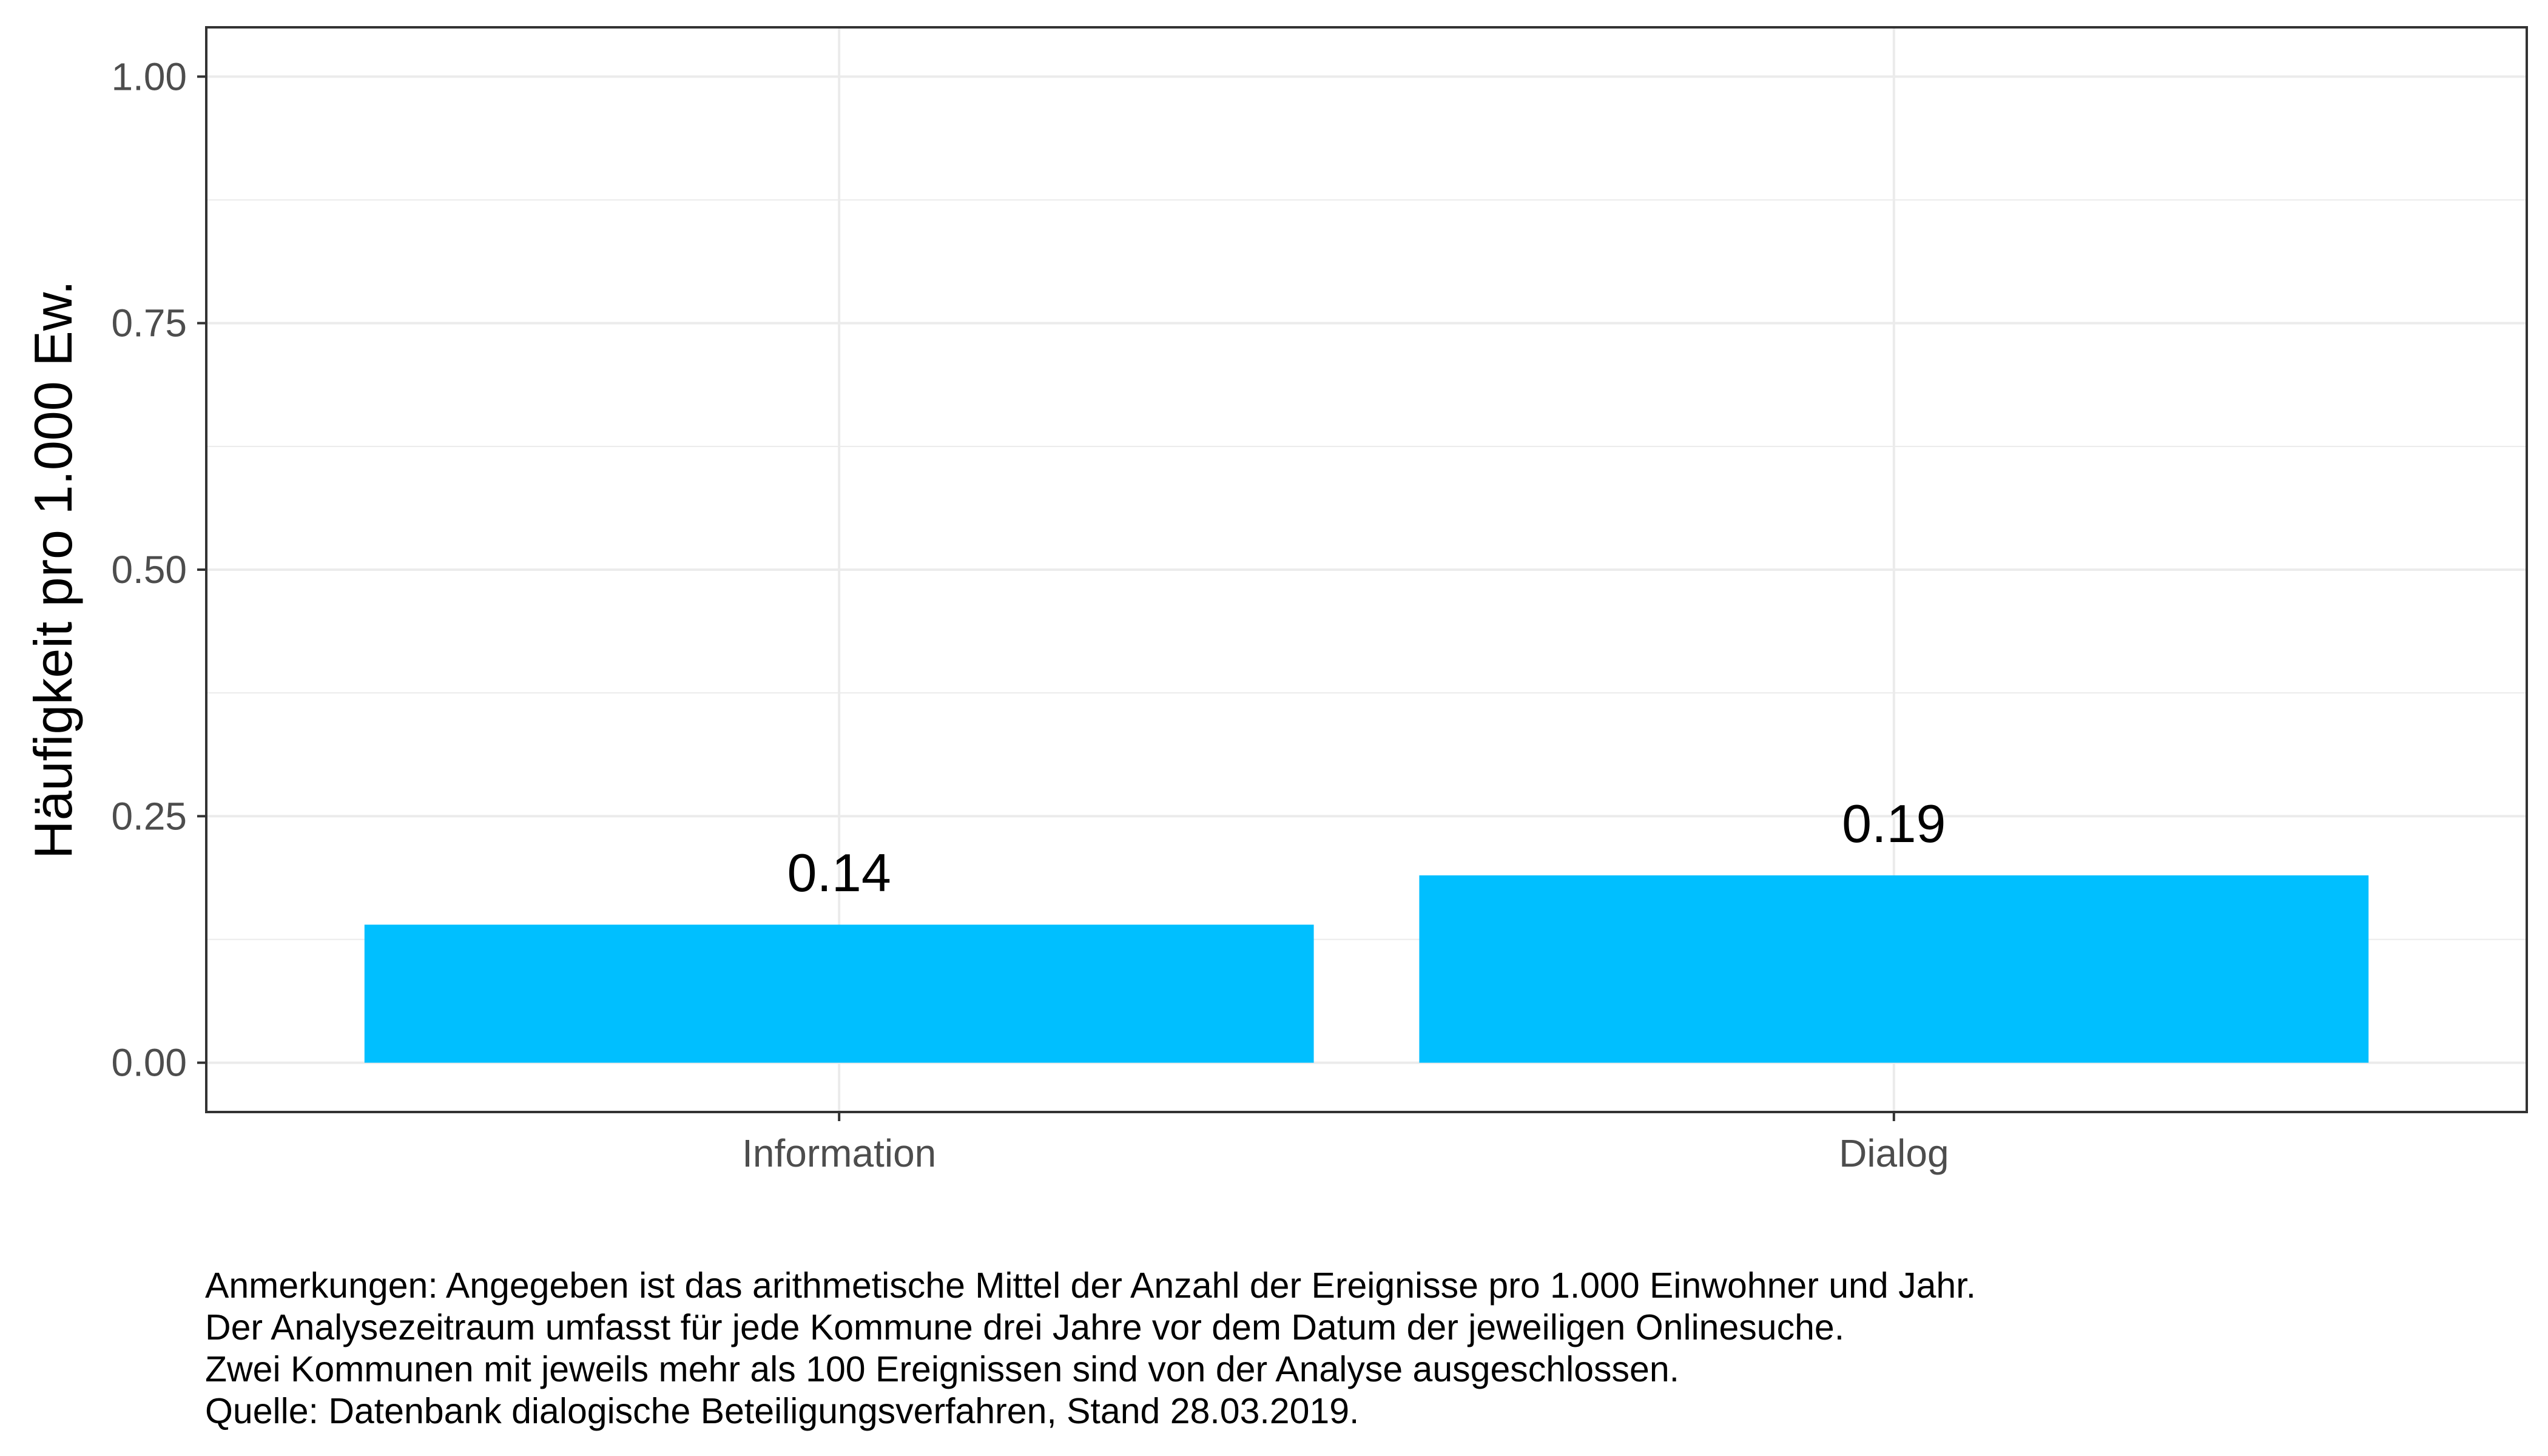  What do you see at coordinates (1894, 969) in the screenshot?
I see `bar-dialog` at bounding box center [1894, 969].